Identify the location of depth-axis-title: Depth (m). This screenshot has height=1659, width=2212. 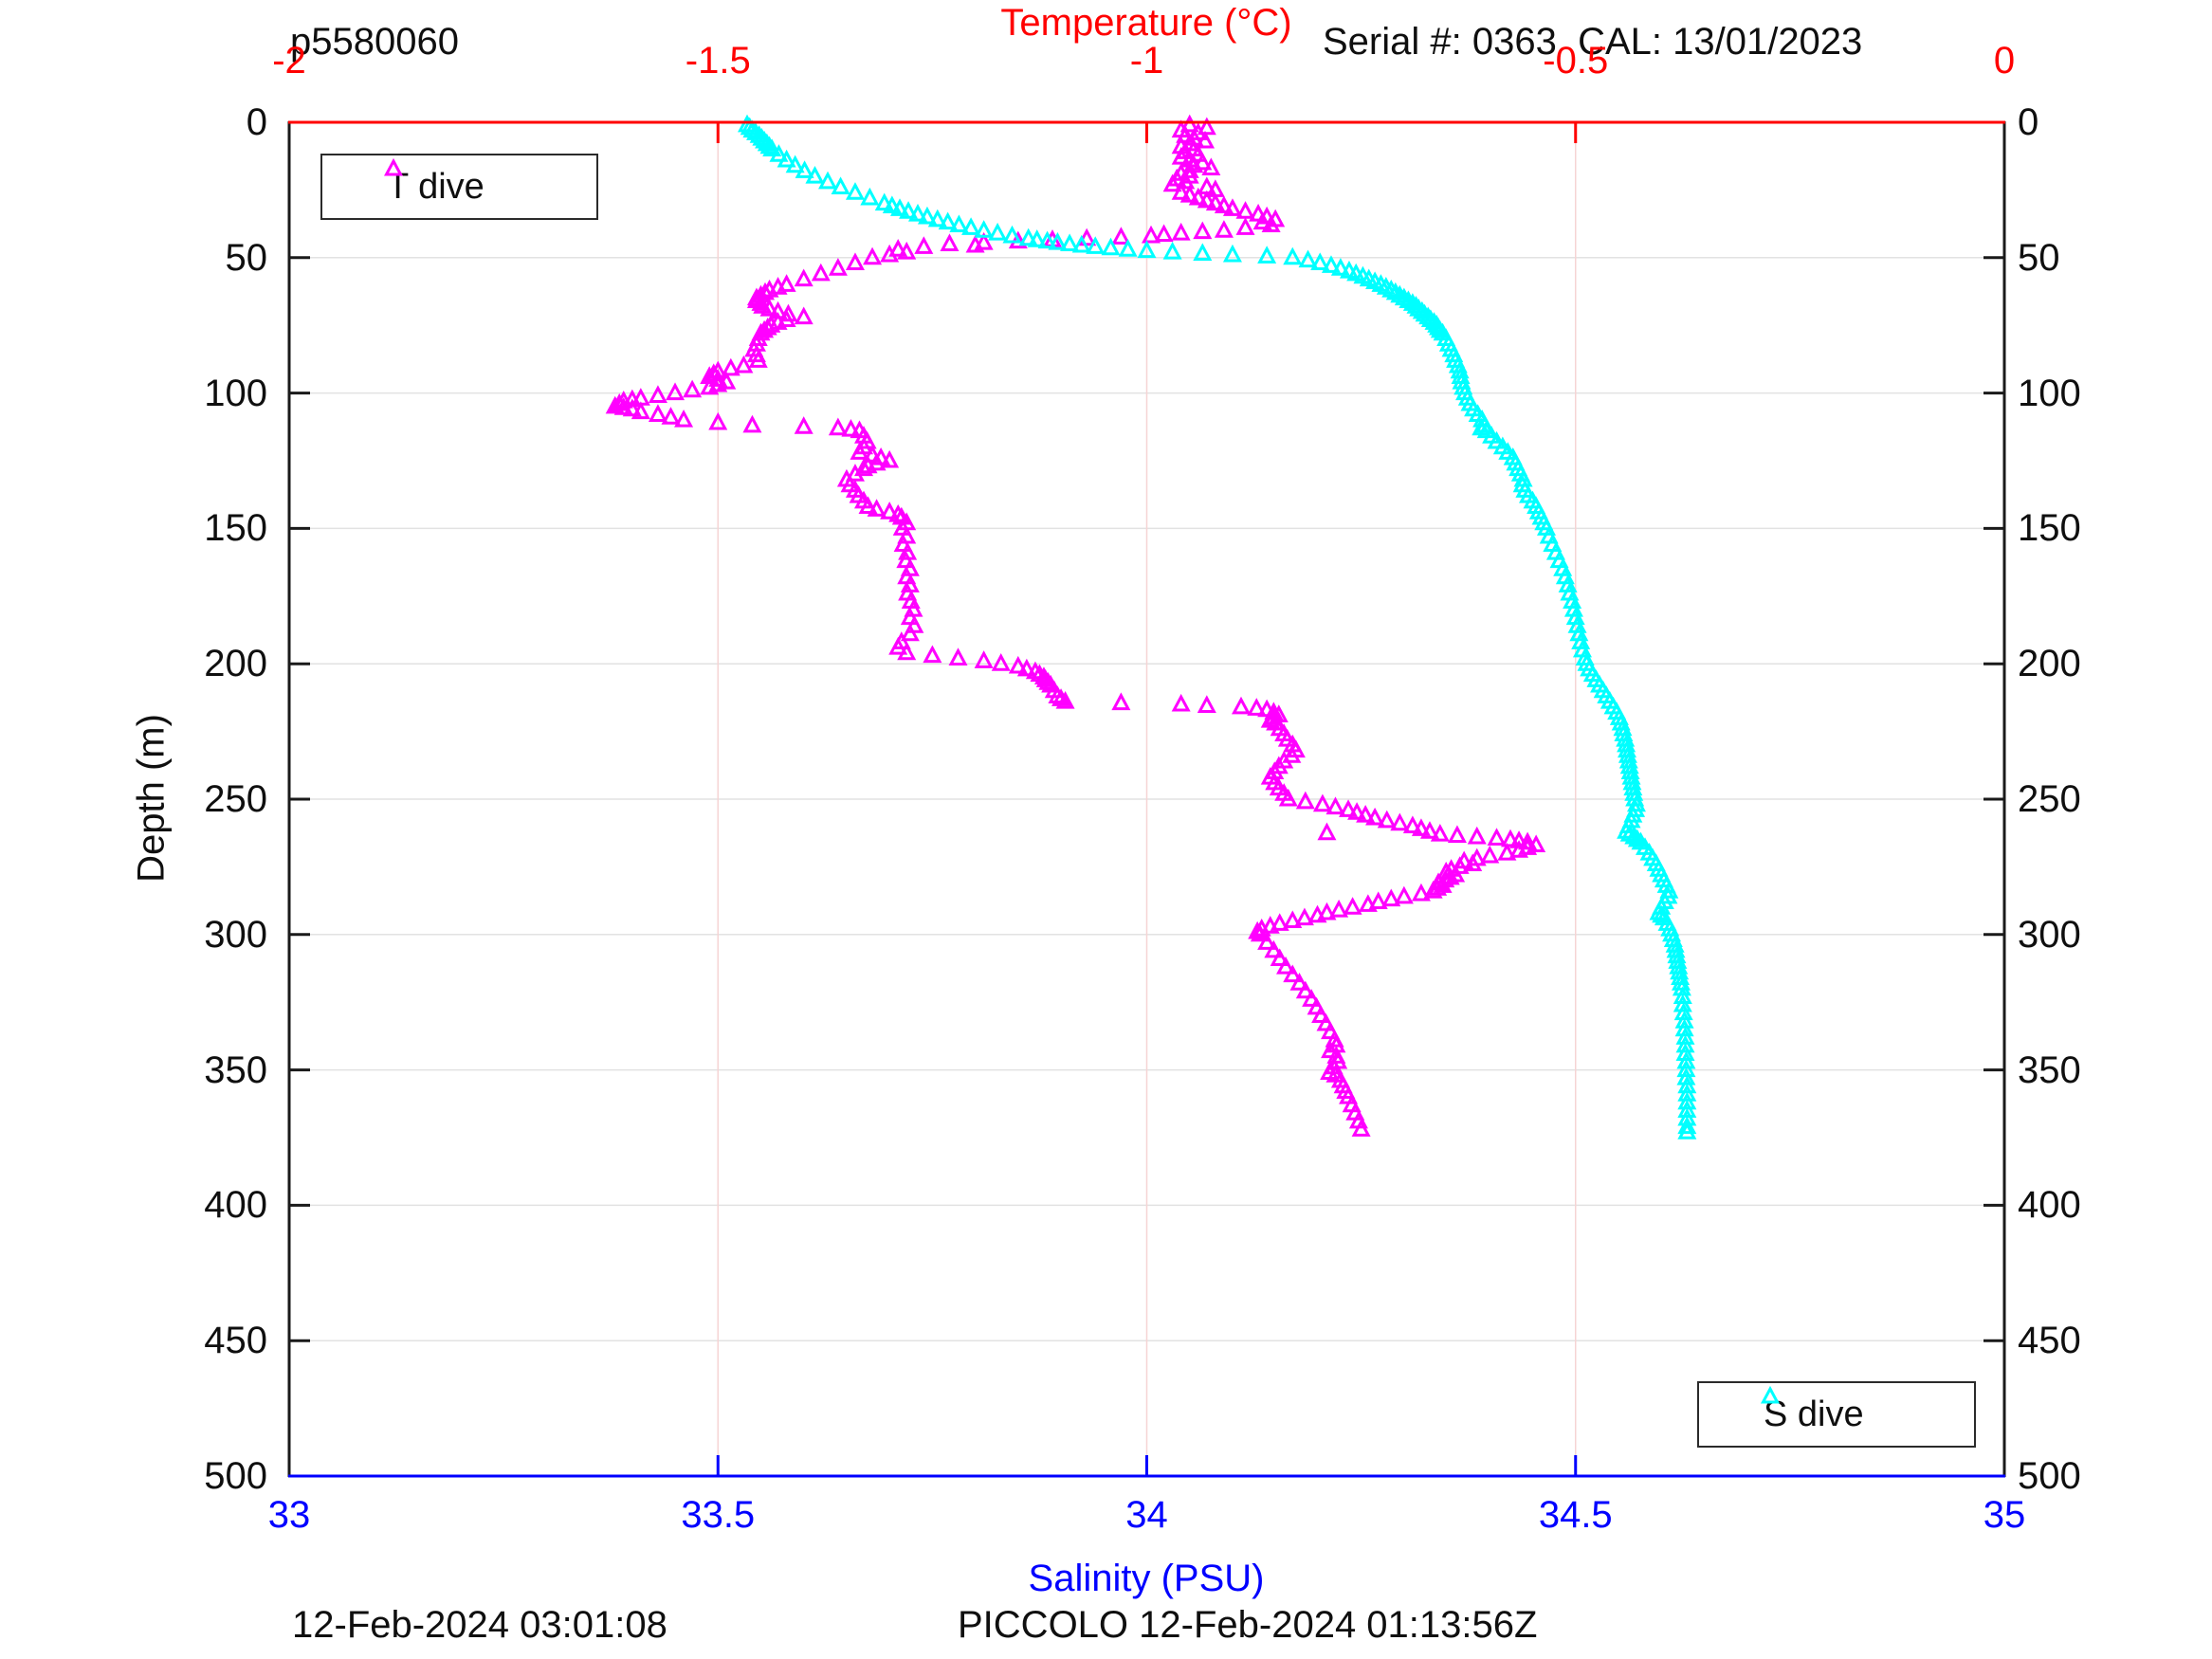
(151, 798).